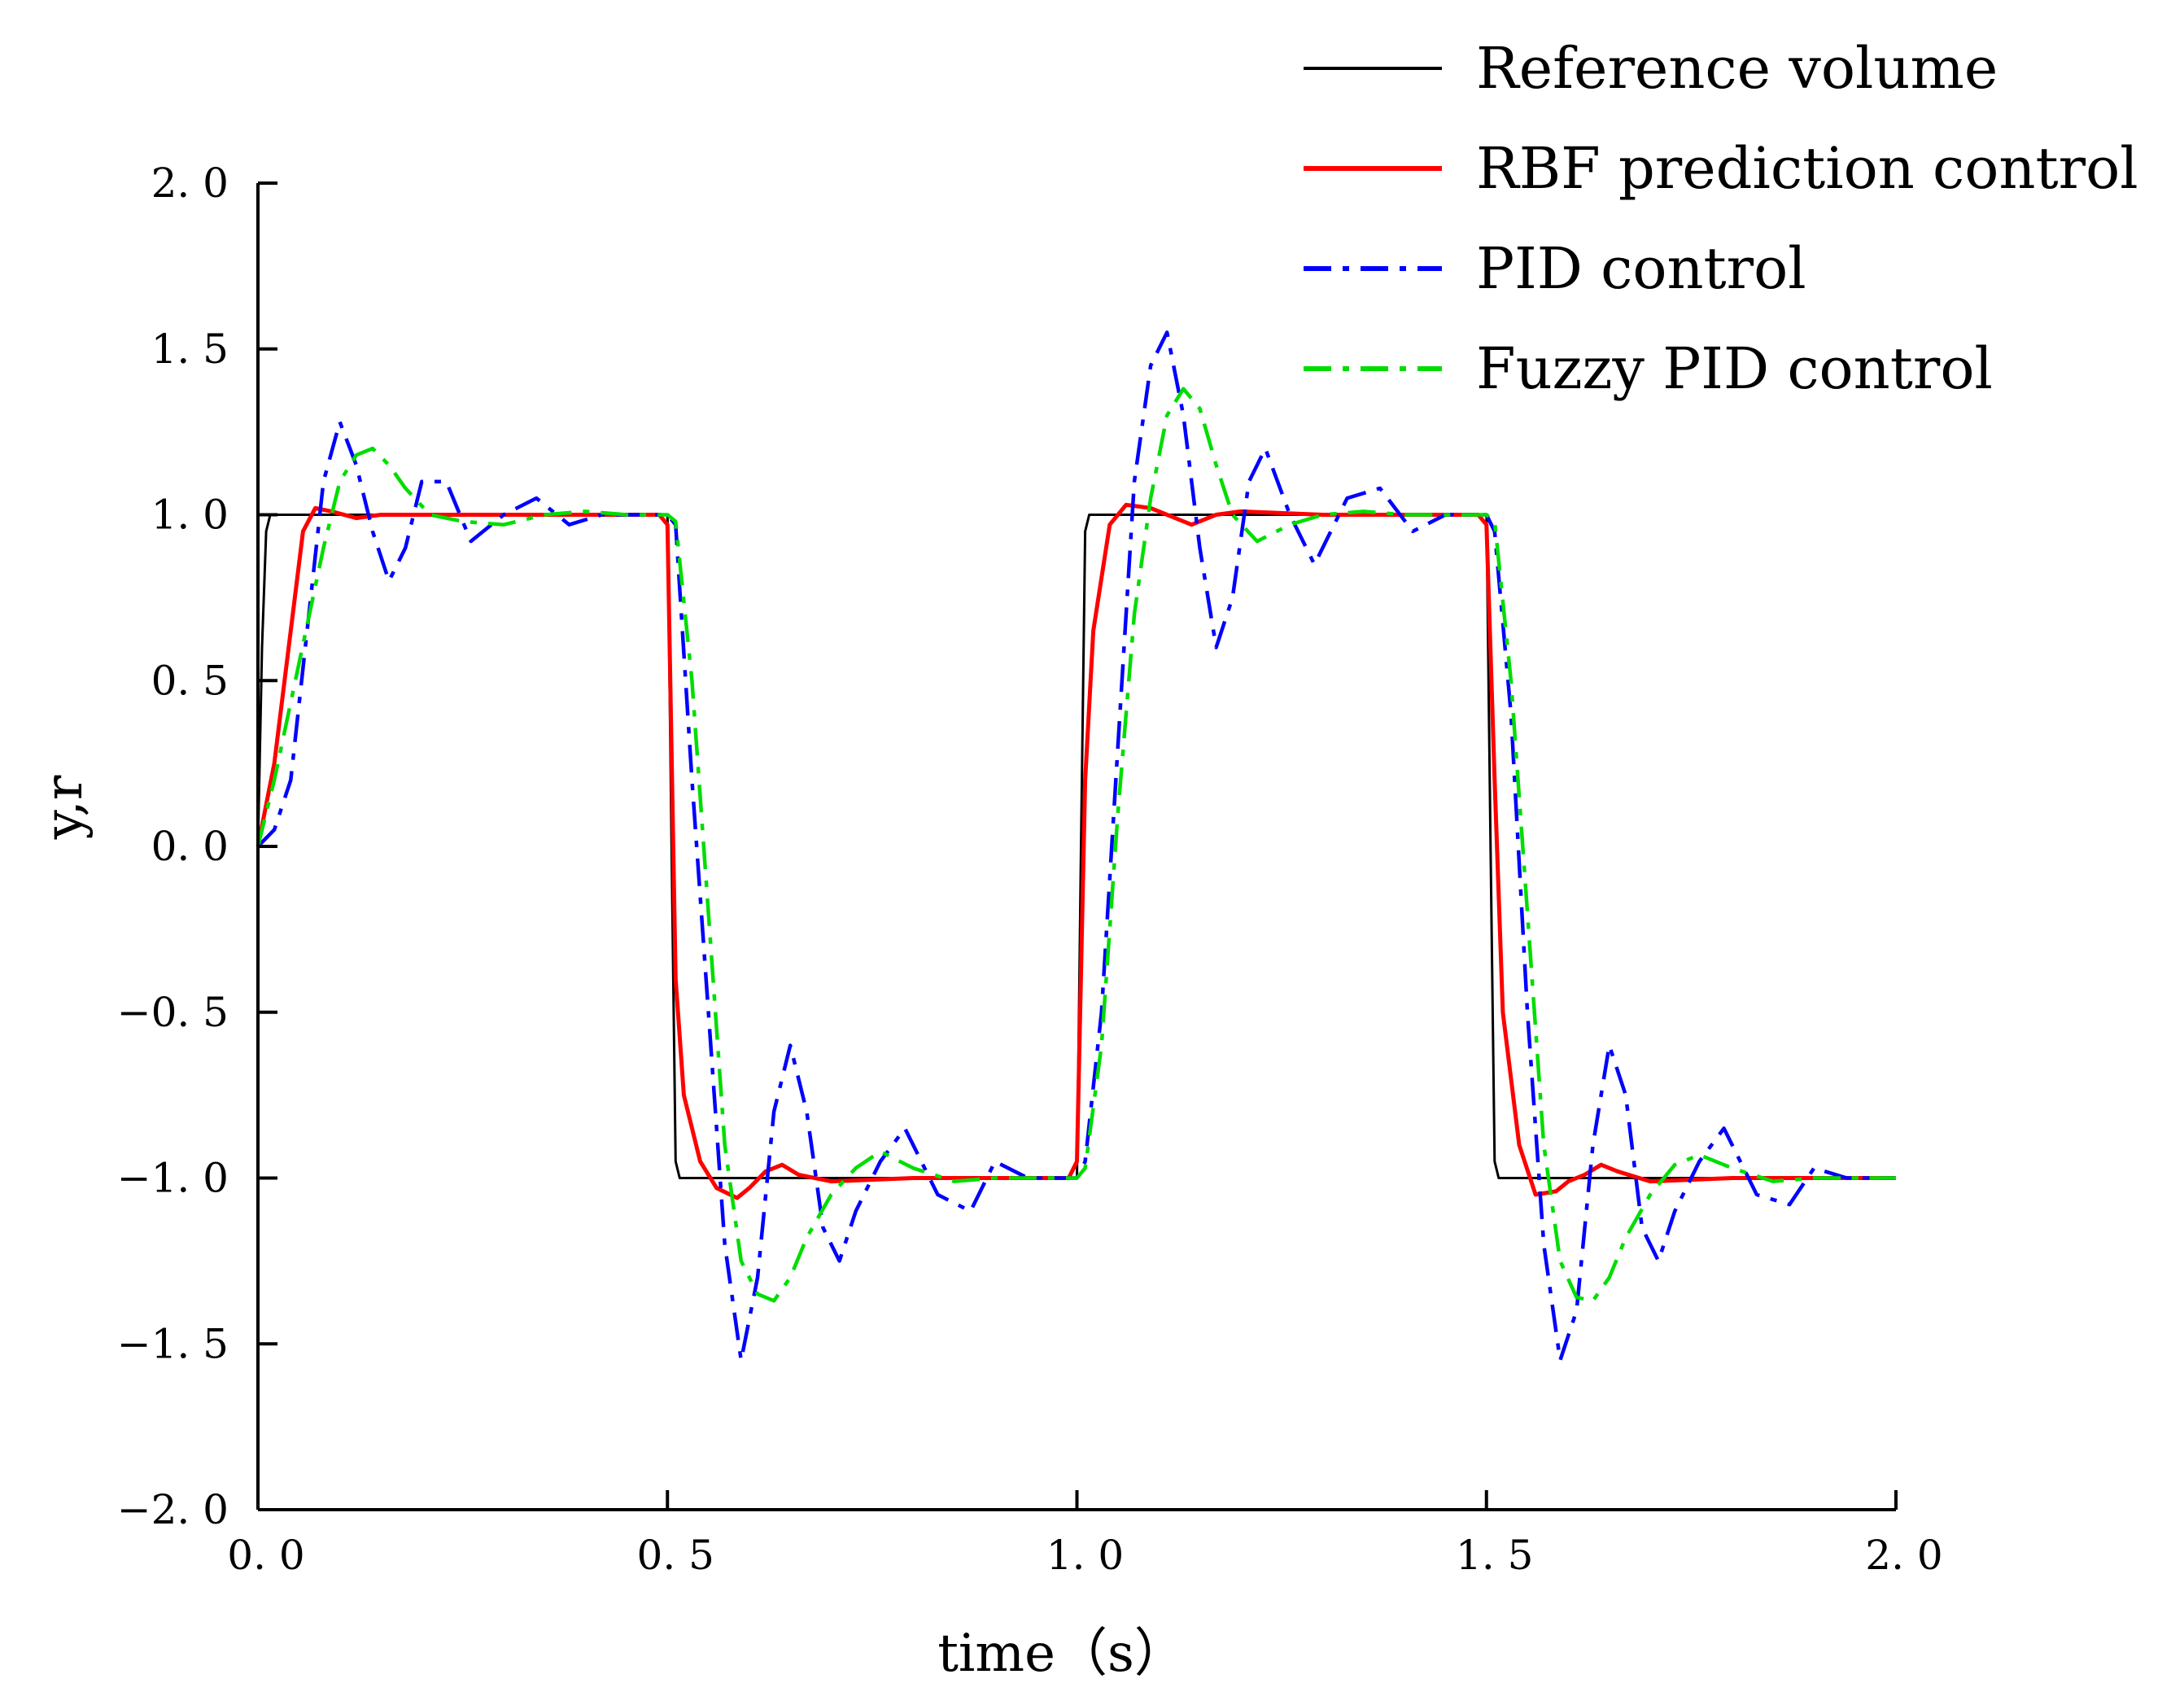  Describe the element at coordinates (1641, 268) in the screenshot. I see `legend-label: PID control` at that location.